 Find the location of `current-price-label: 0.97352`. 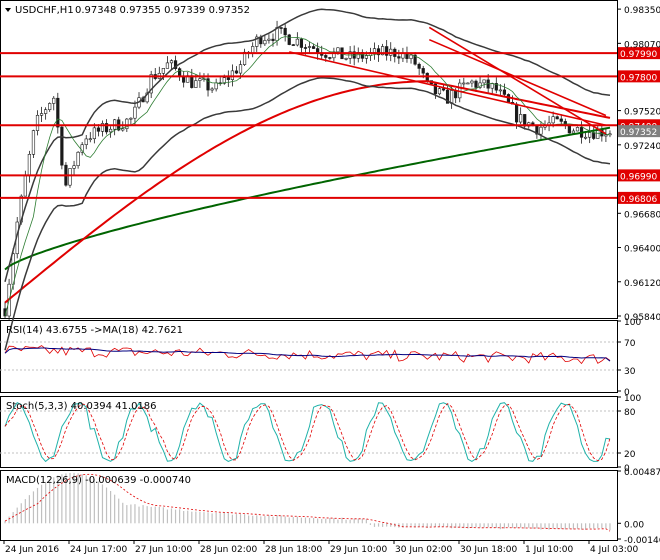

current-price-label: 0.97352 is located at coordinates (638, 133).